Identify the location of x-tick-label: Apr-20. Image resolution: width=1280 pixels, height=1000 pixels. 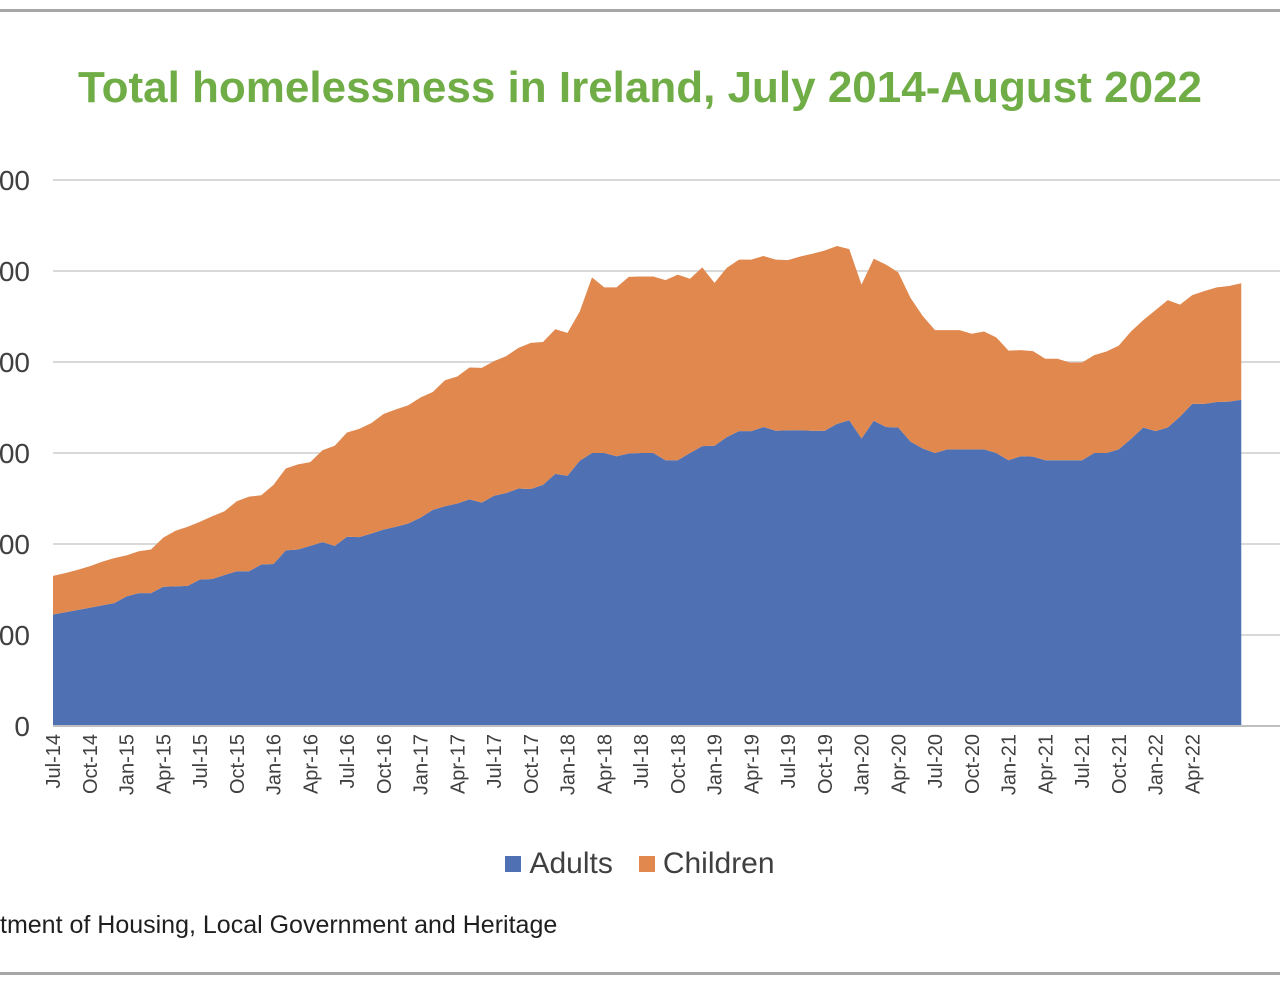
(899, 764).